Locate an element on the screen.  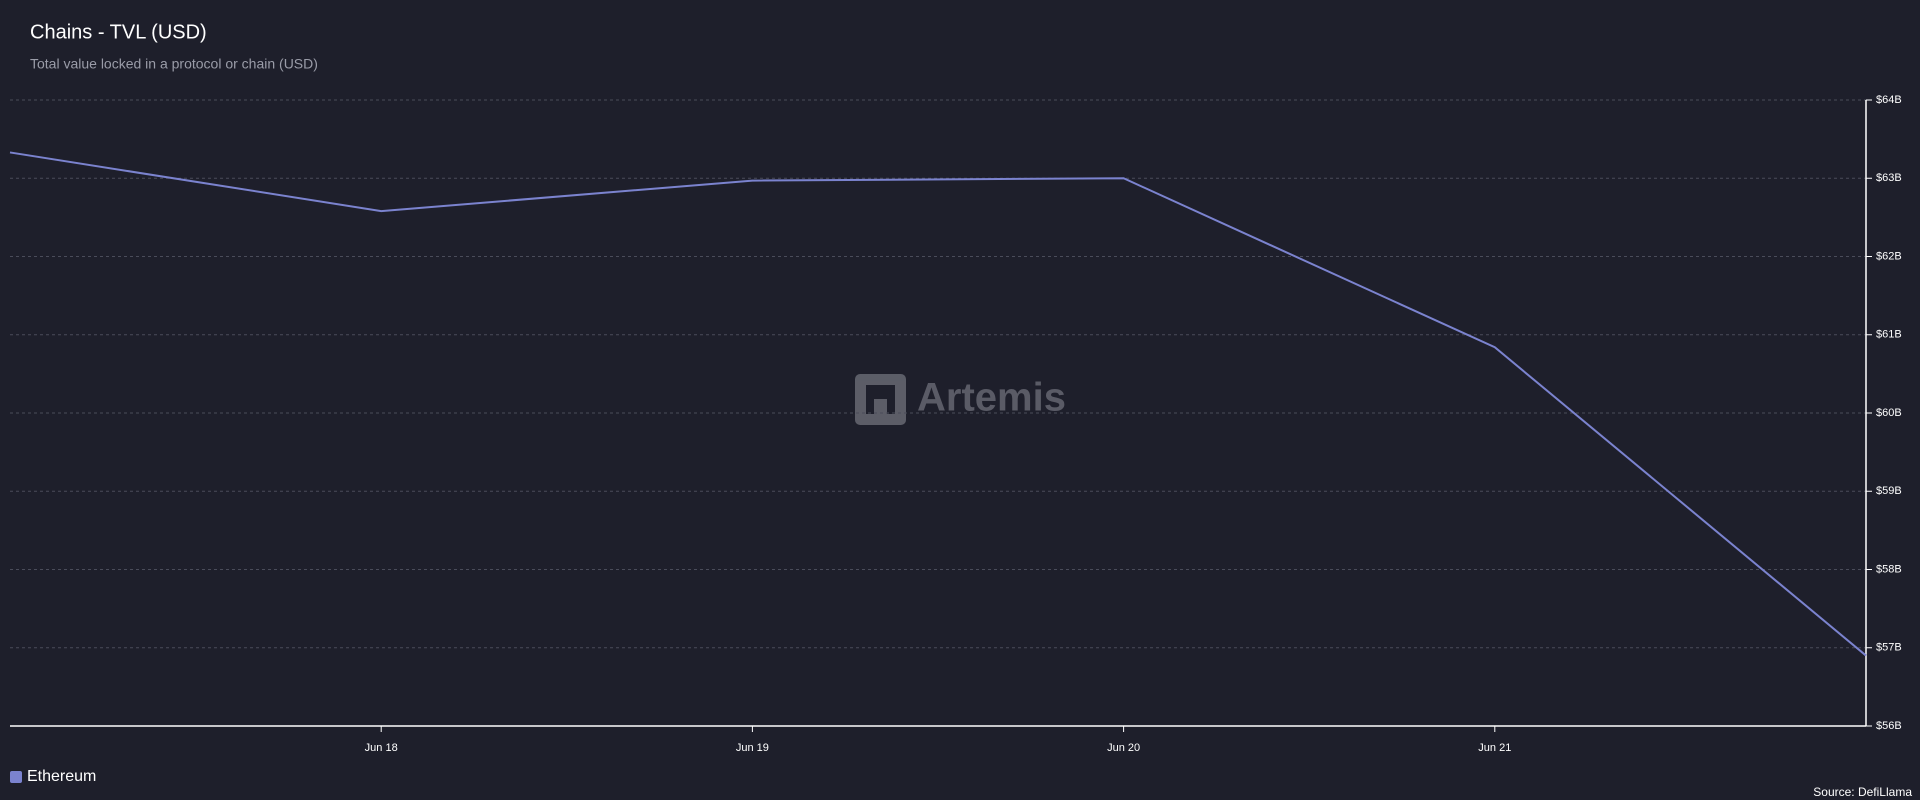
x-tick-label: Jun 21 is located at coordinates (1494, 748).